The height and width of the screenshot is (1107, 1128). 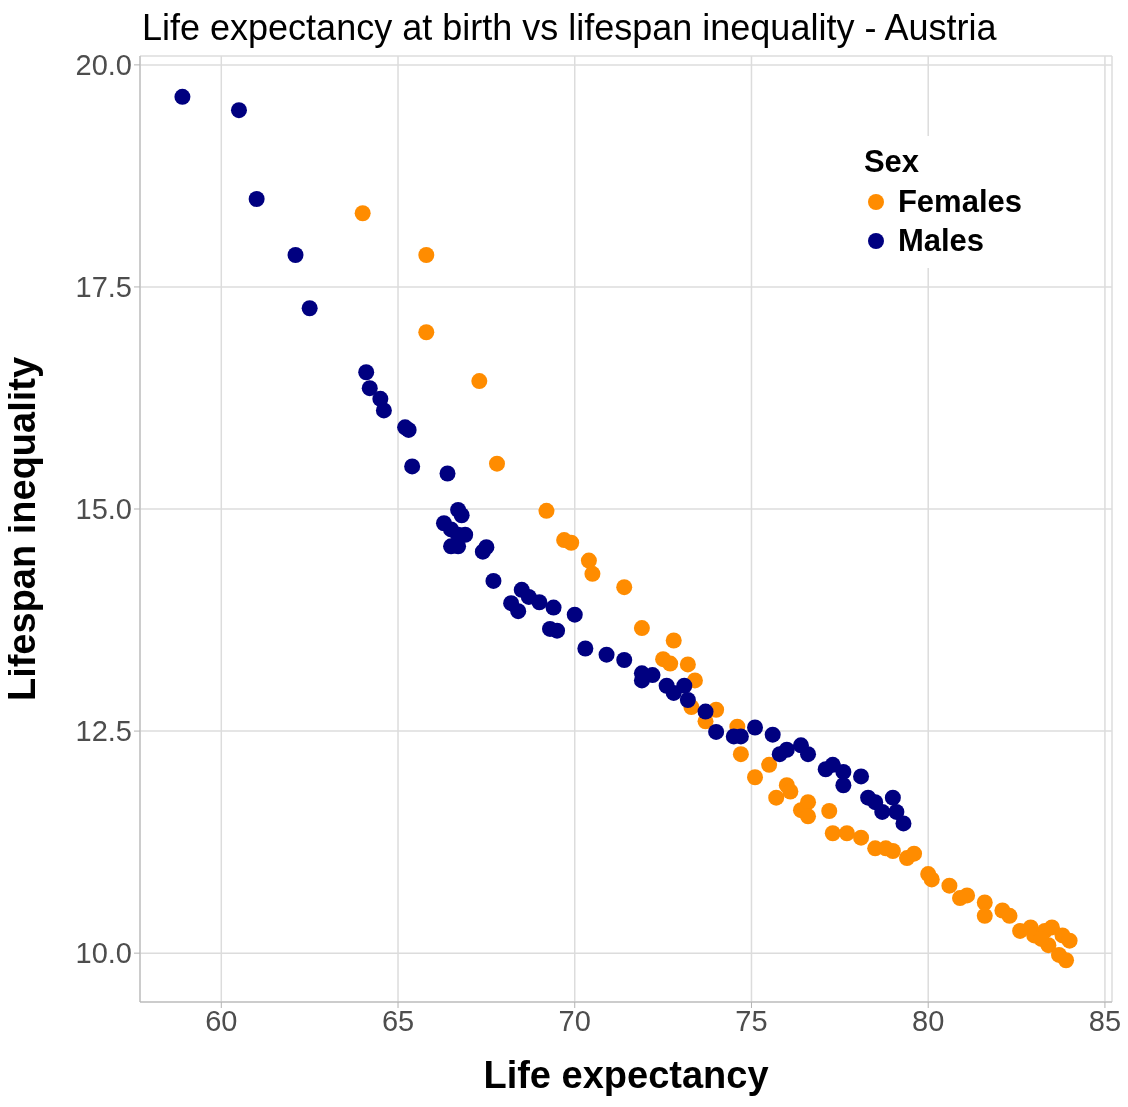 What do you see at coordinates (928, 1020) in the screenshot?
I see `x-tick-label: 80` at bounding box center [928, 1020].